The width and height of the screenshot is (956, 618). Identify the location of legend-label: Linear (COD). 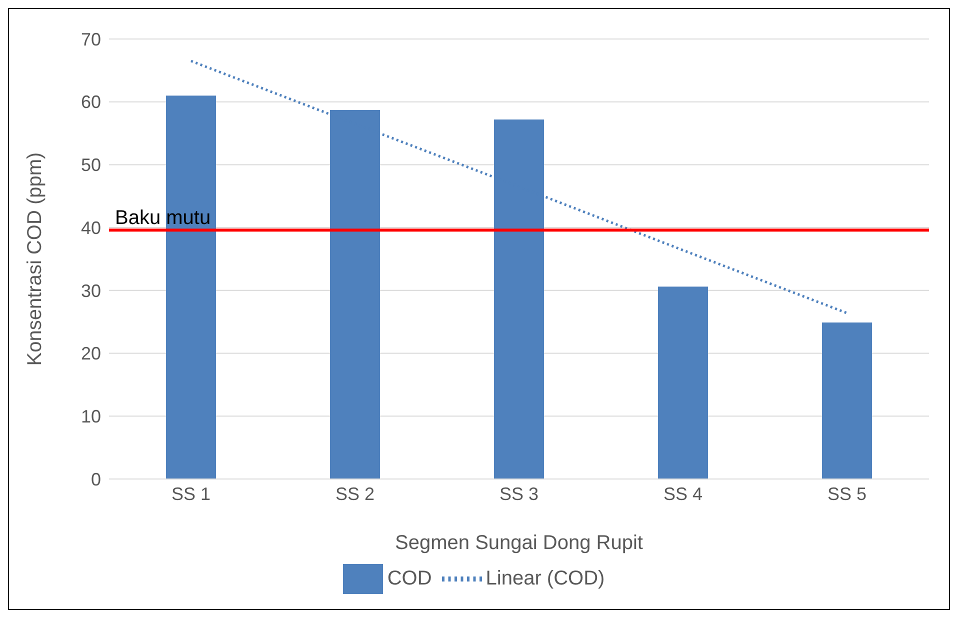
(545, 578).